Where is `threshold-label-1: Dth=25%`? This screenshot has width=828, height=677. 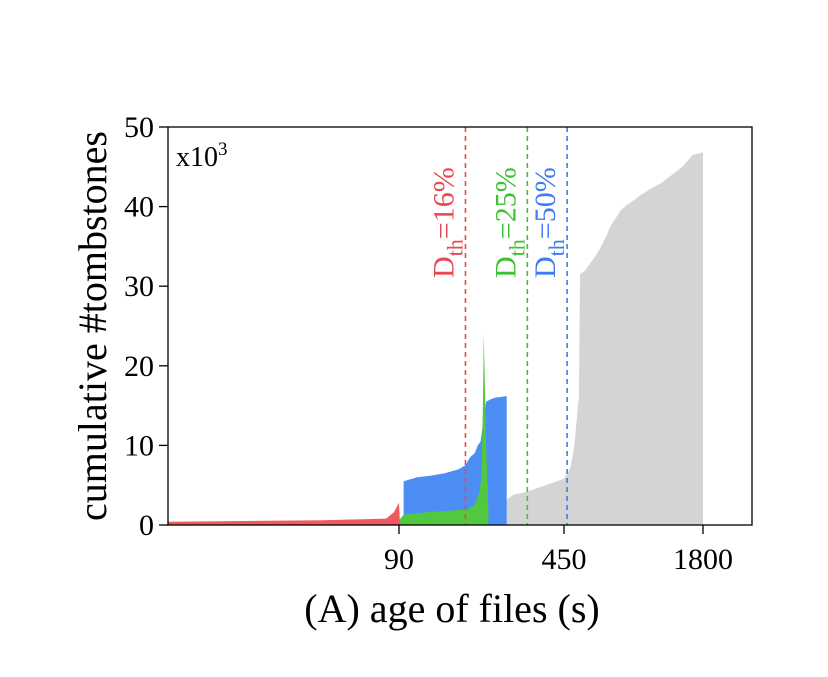 threshold-label-1: Dth=25% is located at coordinates (509, 222).